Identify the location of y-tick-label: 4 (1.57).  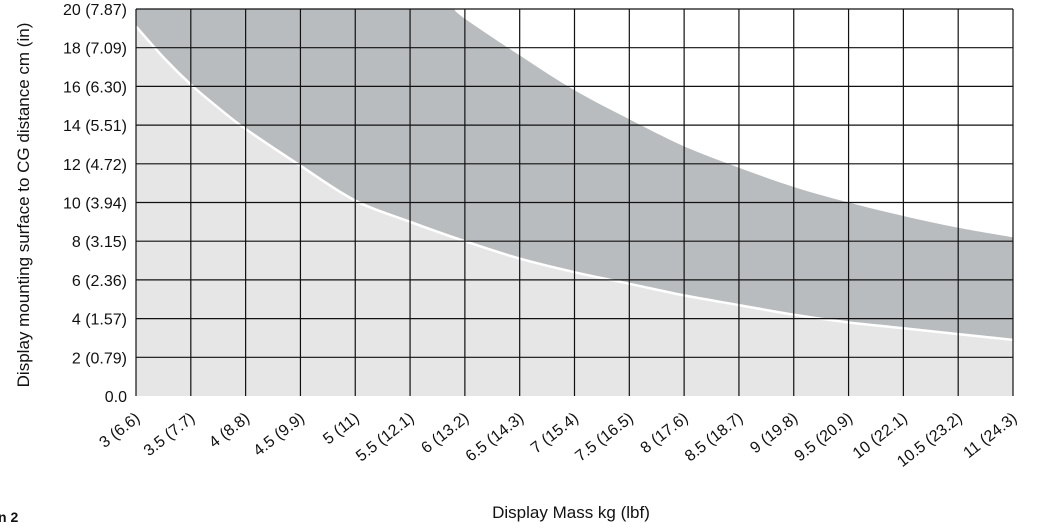
(99, 320).